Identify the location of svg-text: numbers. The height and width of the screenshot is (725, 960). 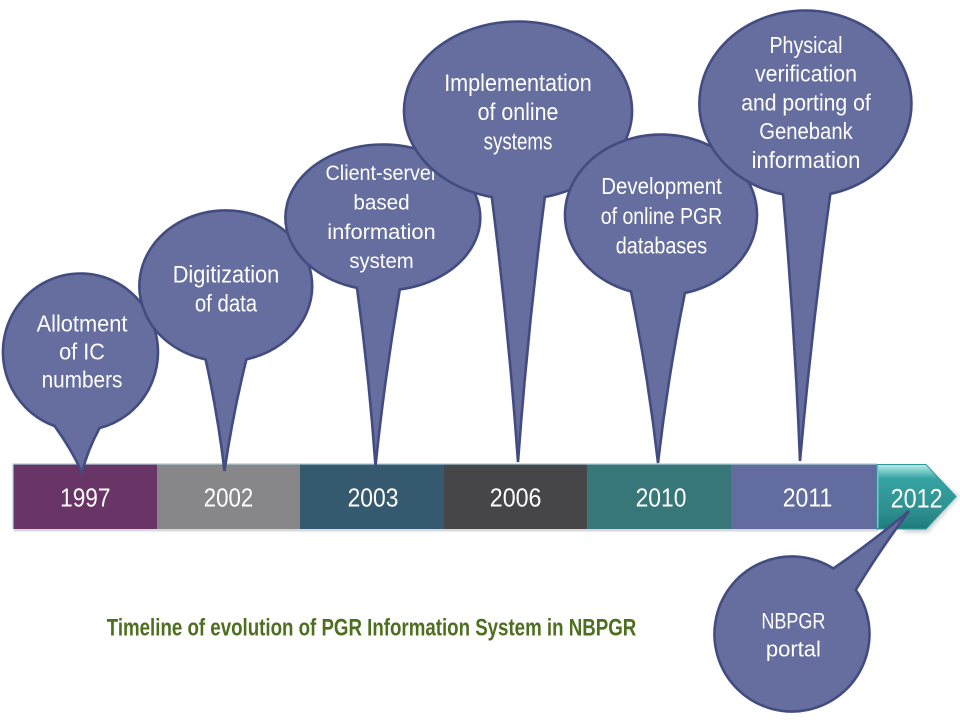
(82, 380).